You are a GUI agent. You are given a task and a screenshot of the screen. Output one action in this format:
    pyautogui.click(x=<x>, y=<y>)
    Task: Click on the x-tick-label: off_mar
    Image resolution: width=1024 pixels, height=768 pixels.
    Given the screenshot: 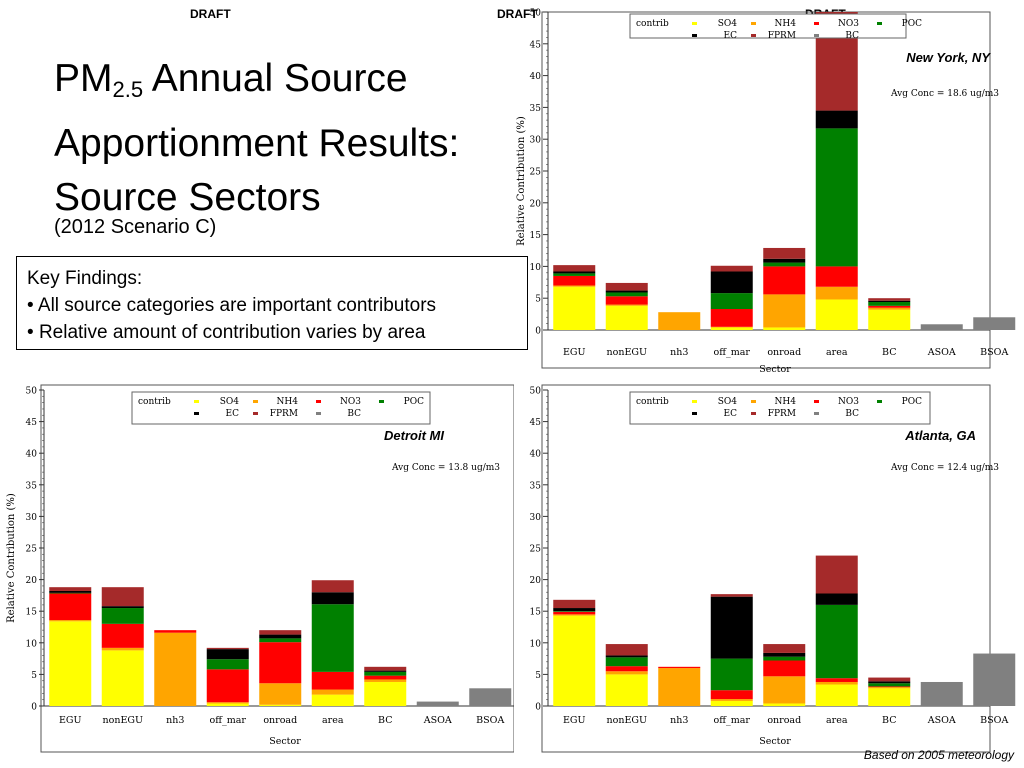 What is the action you would take?
    pyautogui.click(x=732, y=352)
    